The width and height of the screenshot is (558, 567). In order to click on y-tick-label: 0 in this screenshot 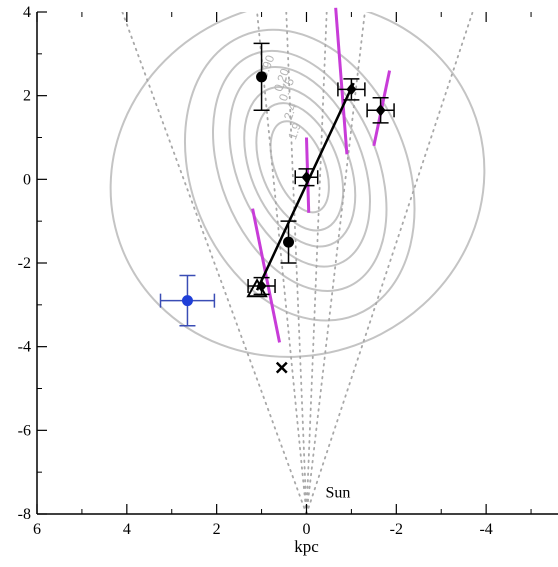, I will do `click(27, 179)`.